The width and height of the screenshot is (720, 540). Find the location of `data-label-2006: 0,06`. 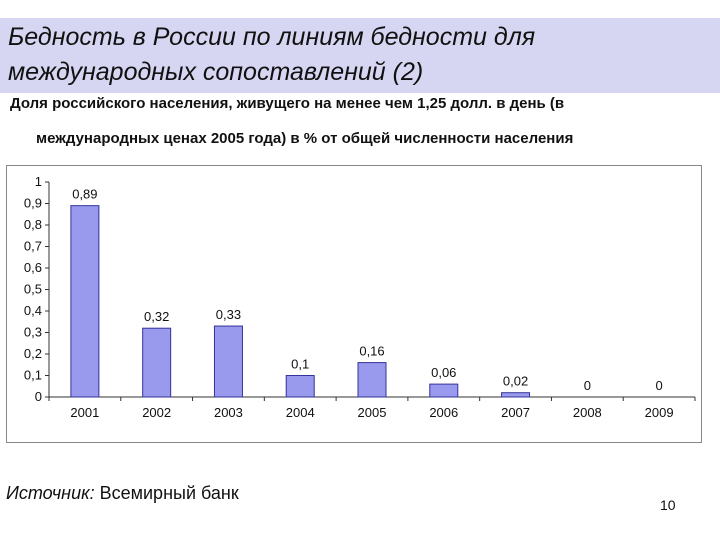

data-label-2006: 0,06 is located at coordinates (443, 372).